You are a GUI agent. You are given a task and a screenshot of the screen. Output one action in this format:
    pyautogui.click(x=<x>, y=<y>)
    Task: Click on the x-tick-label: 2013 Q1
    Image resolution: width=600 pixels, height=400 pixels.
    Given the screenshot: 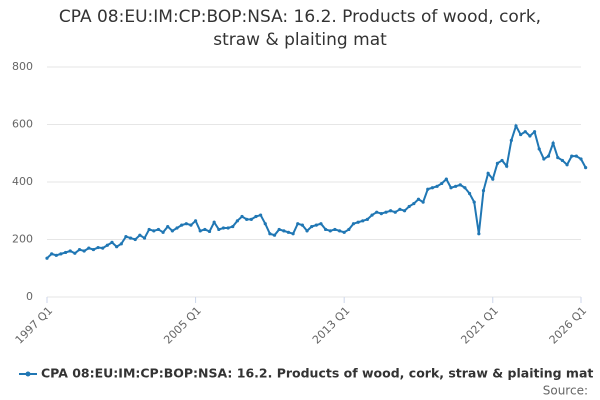 What is the action you would take?
    pyautogui.click(x=331, y=325)
    